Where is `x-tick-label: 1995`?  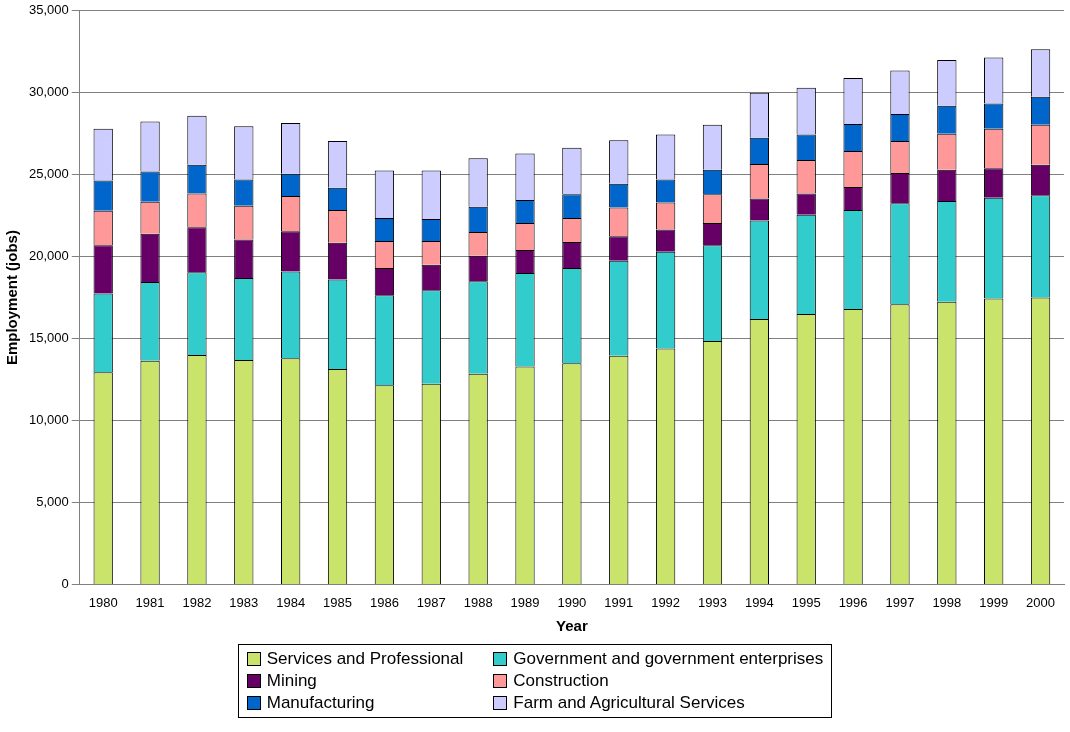 x-tick-label: 1995 is located at coordinates (806, 602).